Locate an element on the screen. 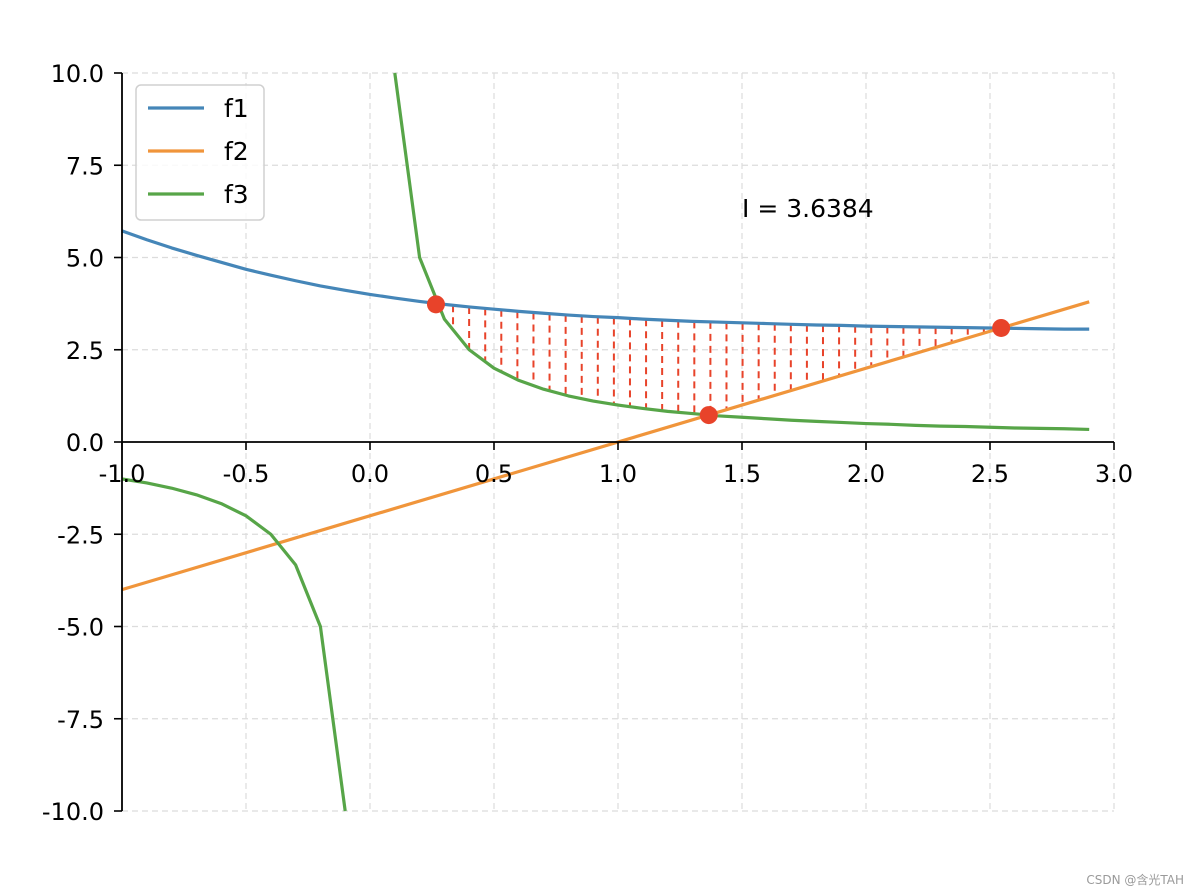 This screenshot has height=896, width=1198. series-line-f3 is located at coordinates (234, 644).